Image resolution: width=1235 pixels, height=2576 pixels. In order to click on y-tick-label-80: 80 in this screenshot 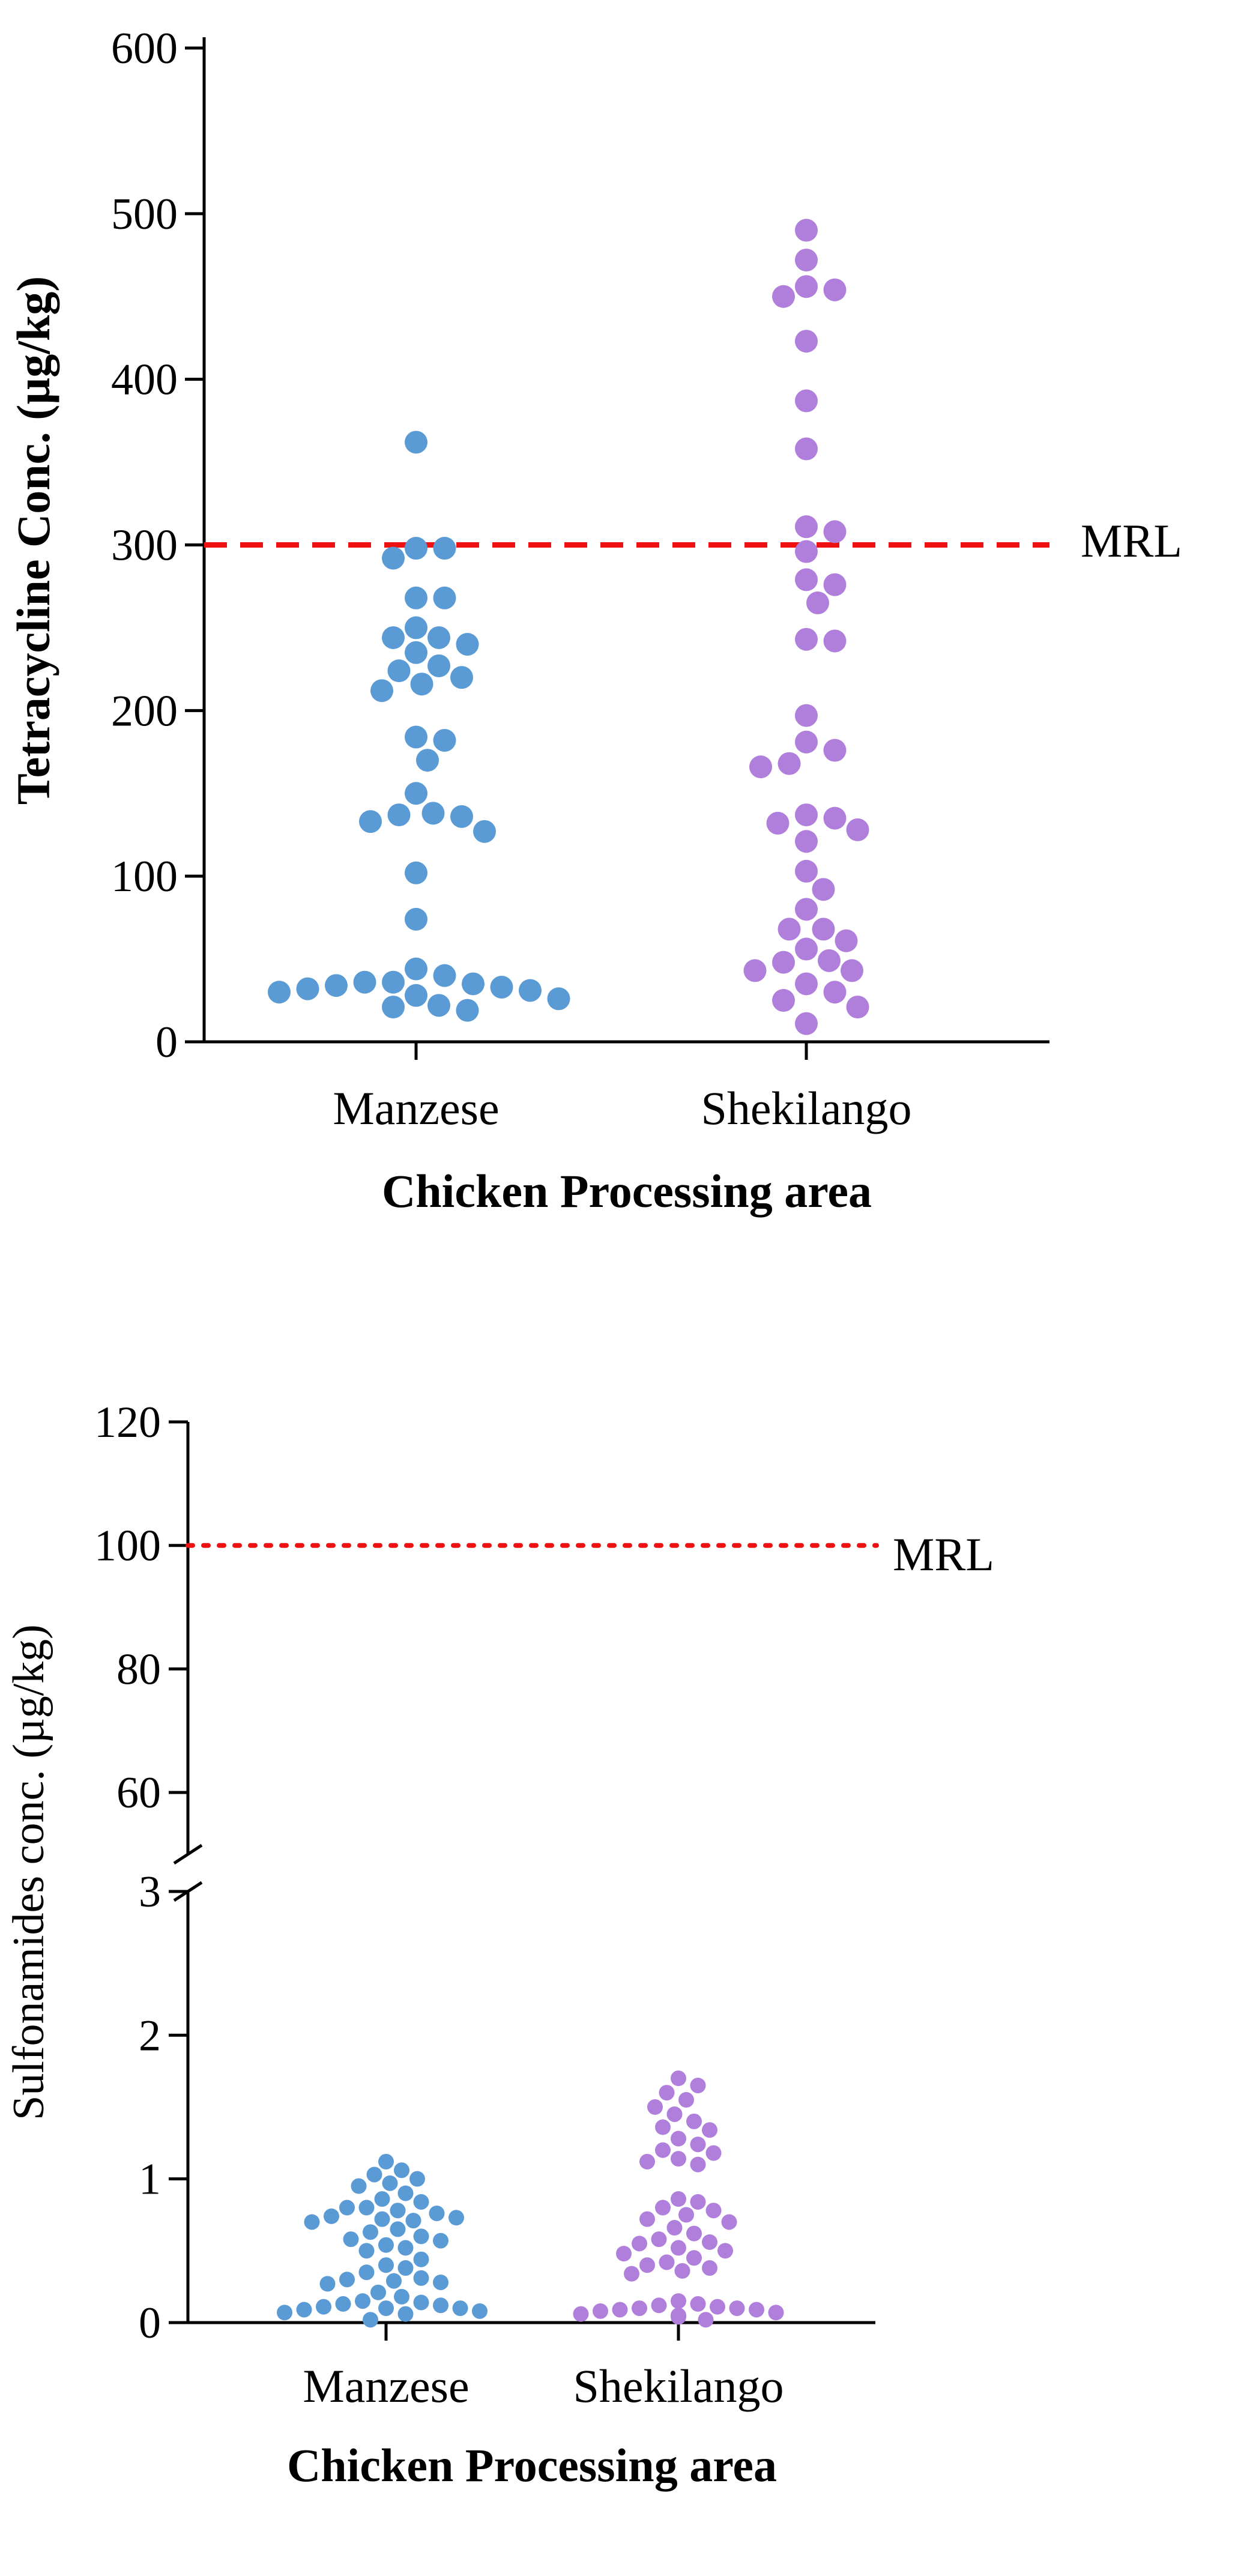, I will do `click(138, 1669)`.